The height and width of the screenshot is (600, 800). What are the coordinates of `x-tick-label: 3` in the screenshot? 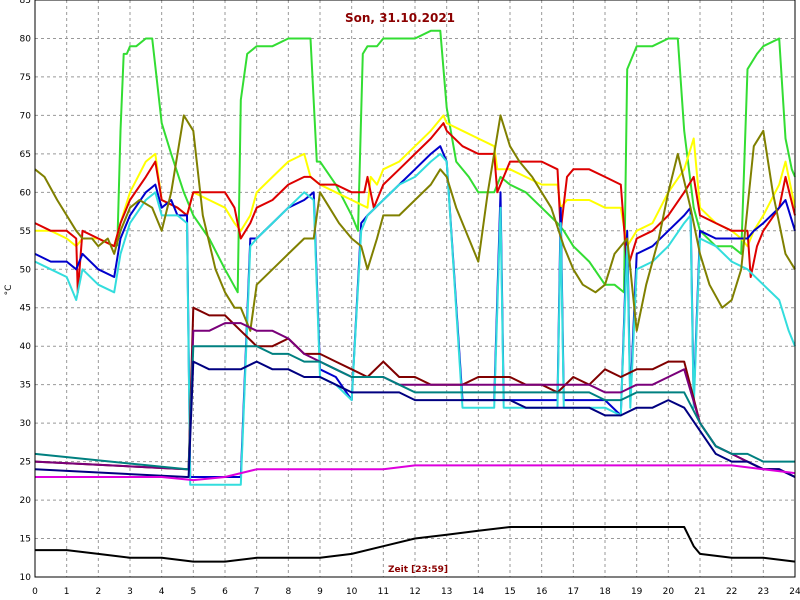 It's located at (130, 592).